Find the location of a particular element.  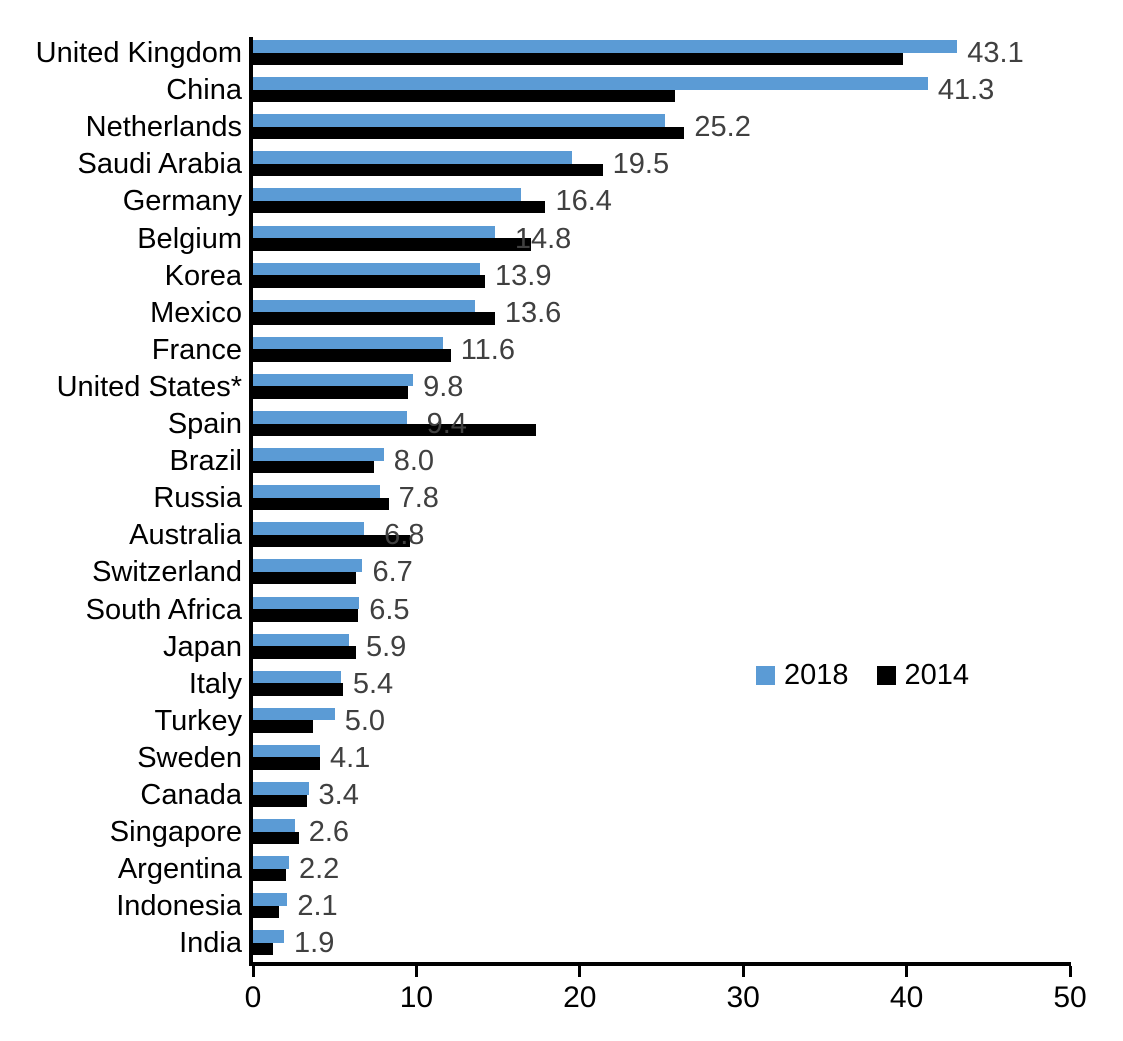

x-tick-label: 20 is located at coordinates (580, 997).